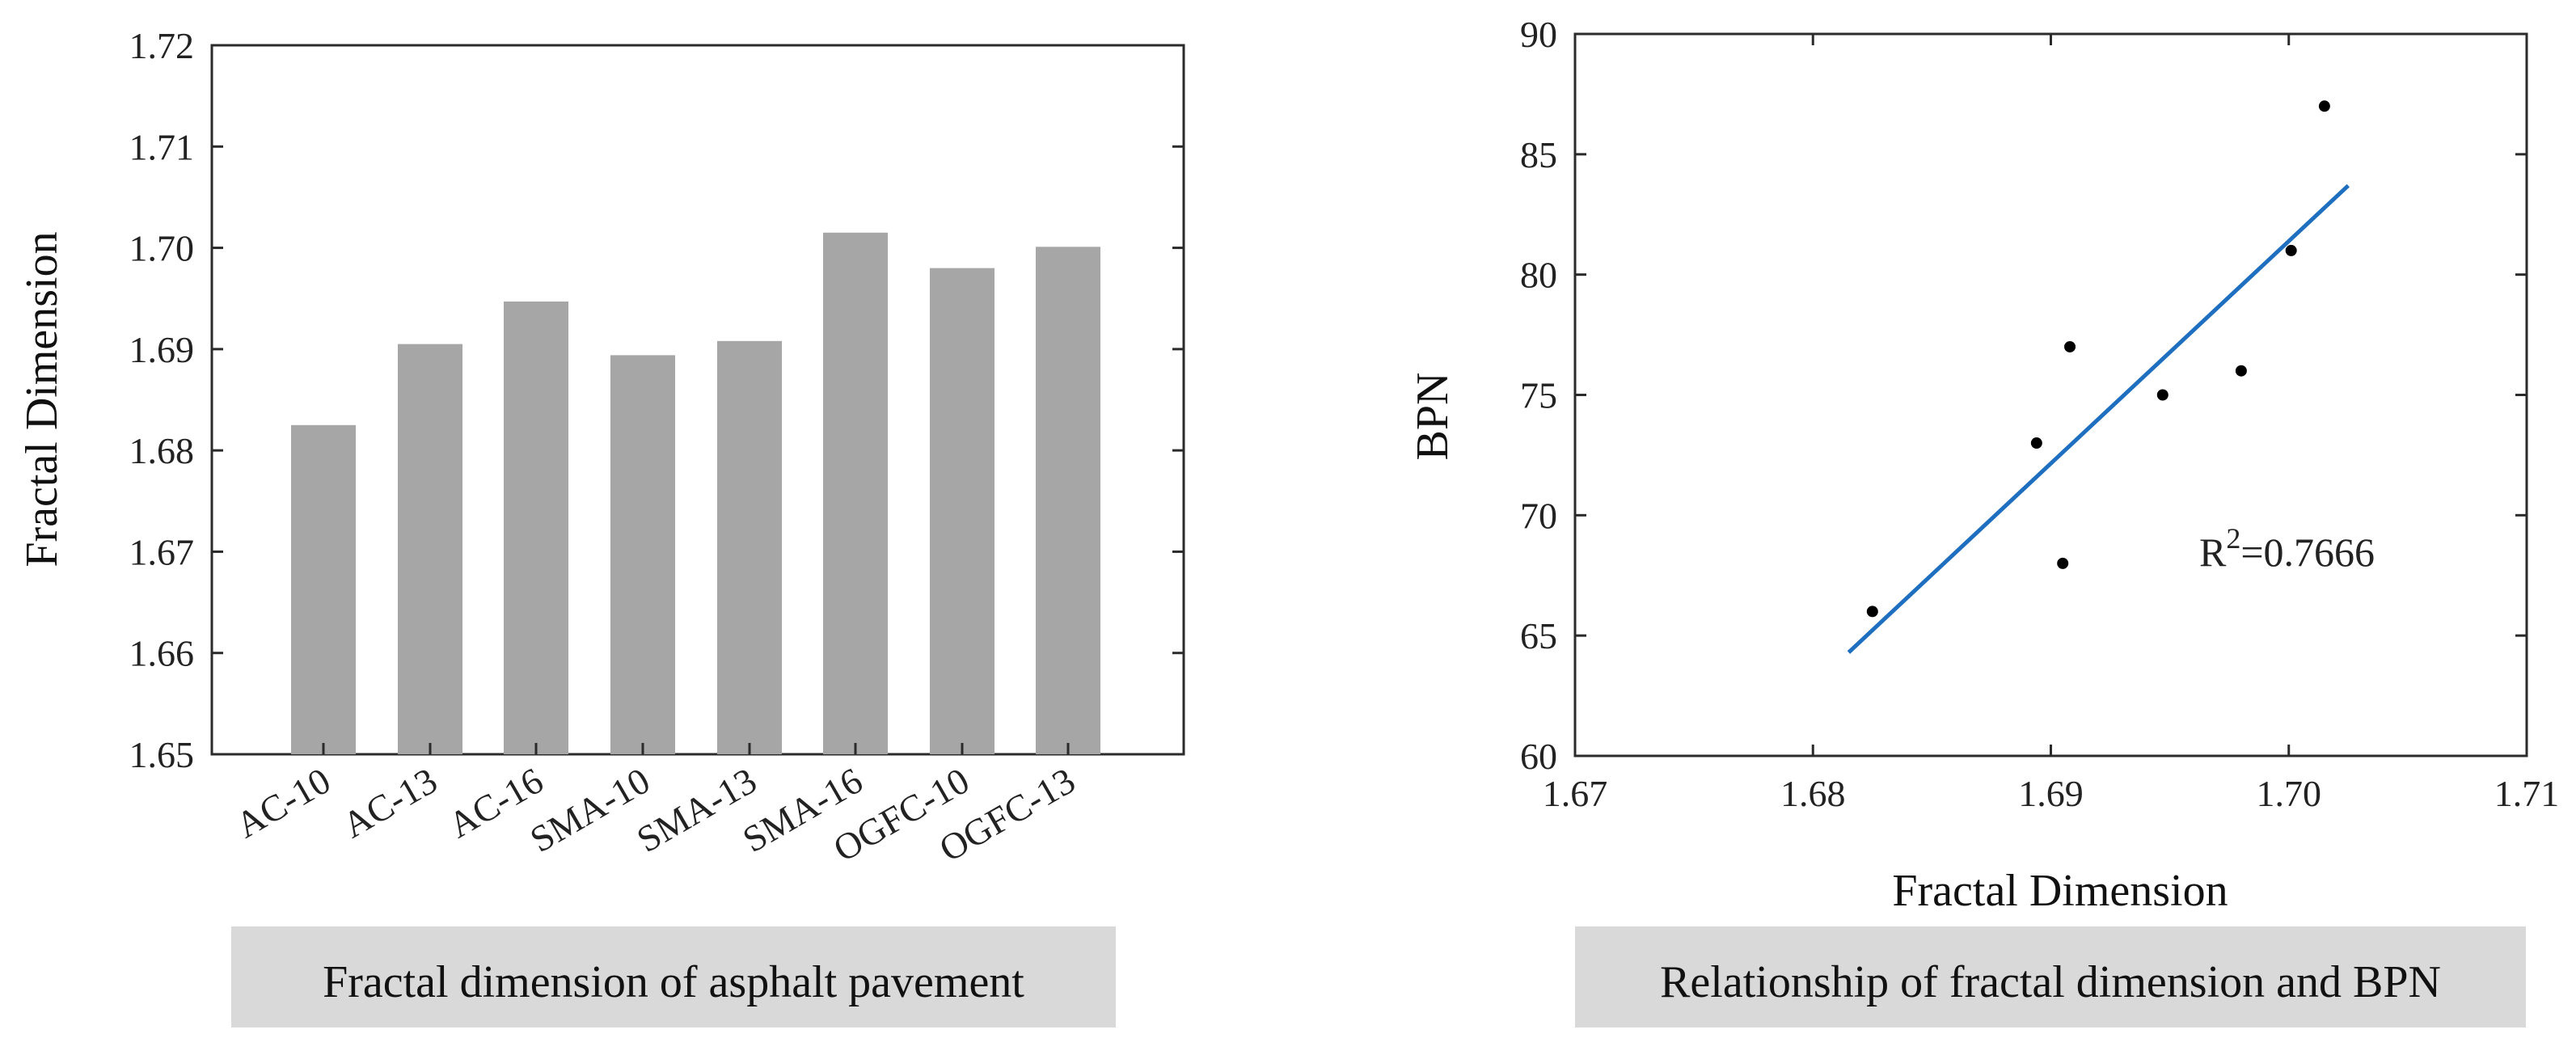 This screenshot has height=1055, width=2576. Describe the element at coordinates (673, 982) in the screenshot. I see `bar-chart-caption: Fractal dimension of asphalt pavement` at that location.